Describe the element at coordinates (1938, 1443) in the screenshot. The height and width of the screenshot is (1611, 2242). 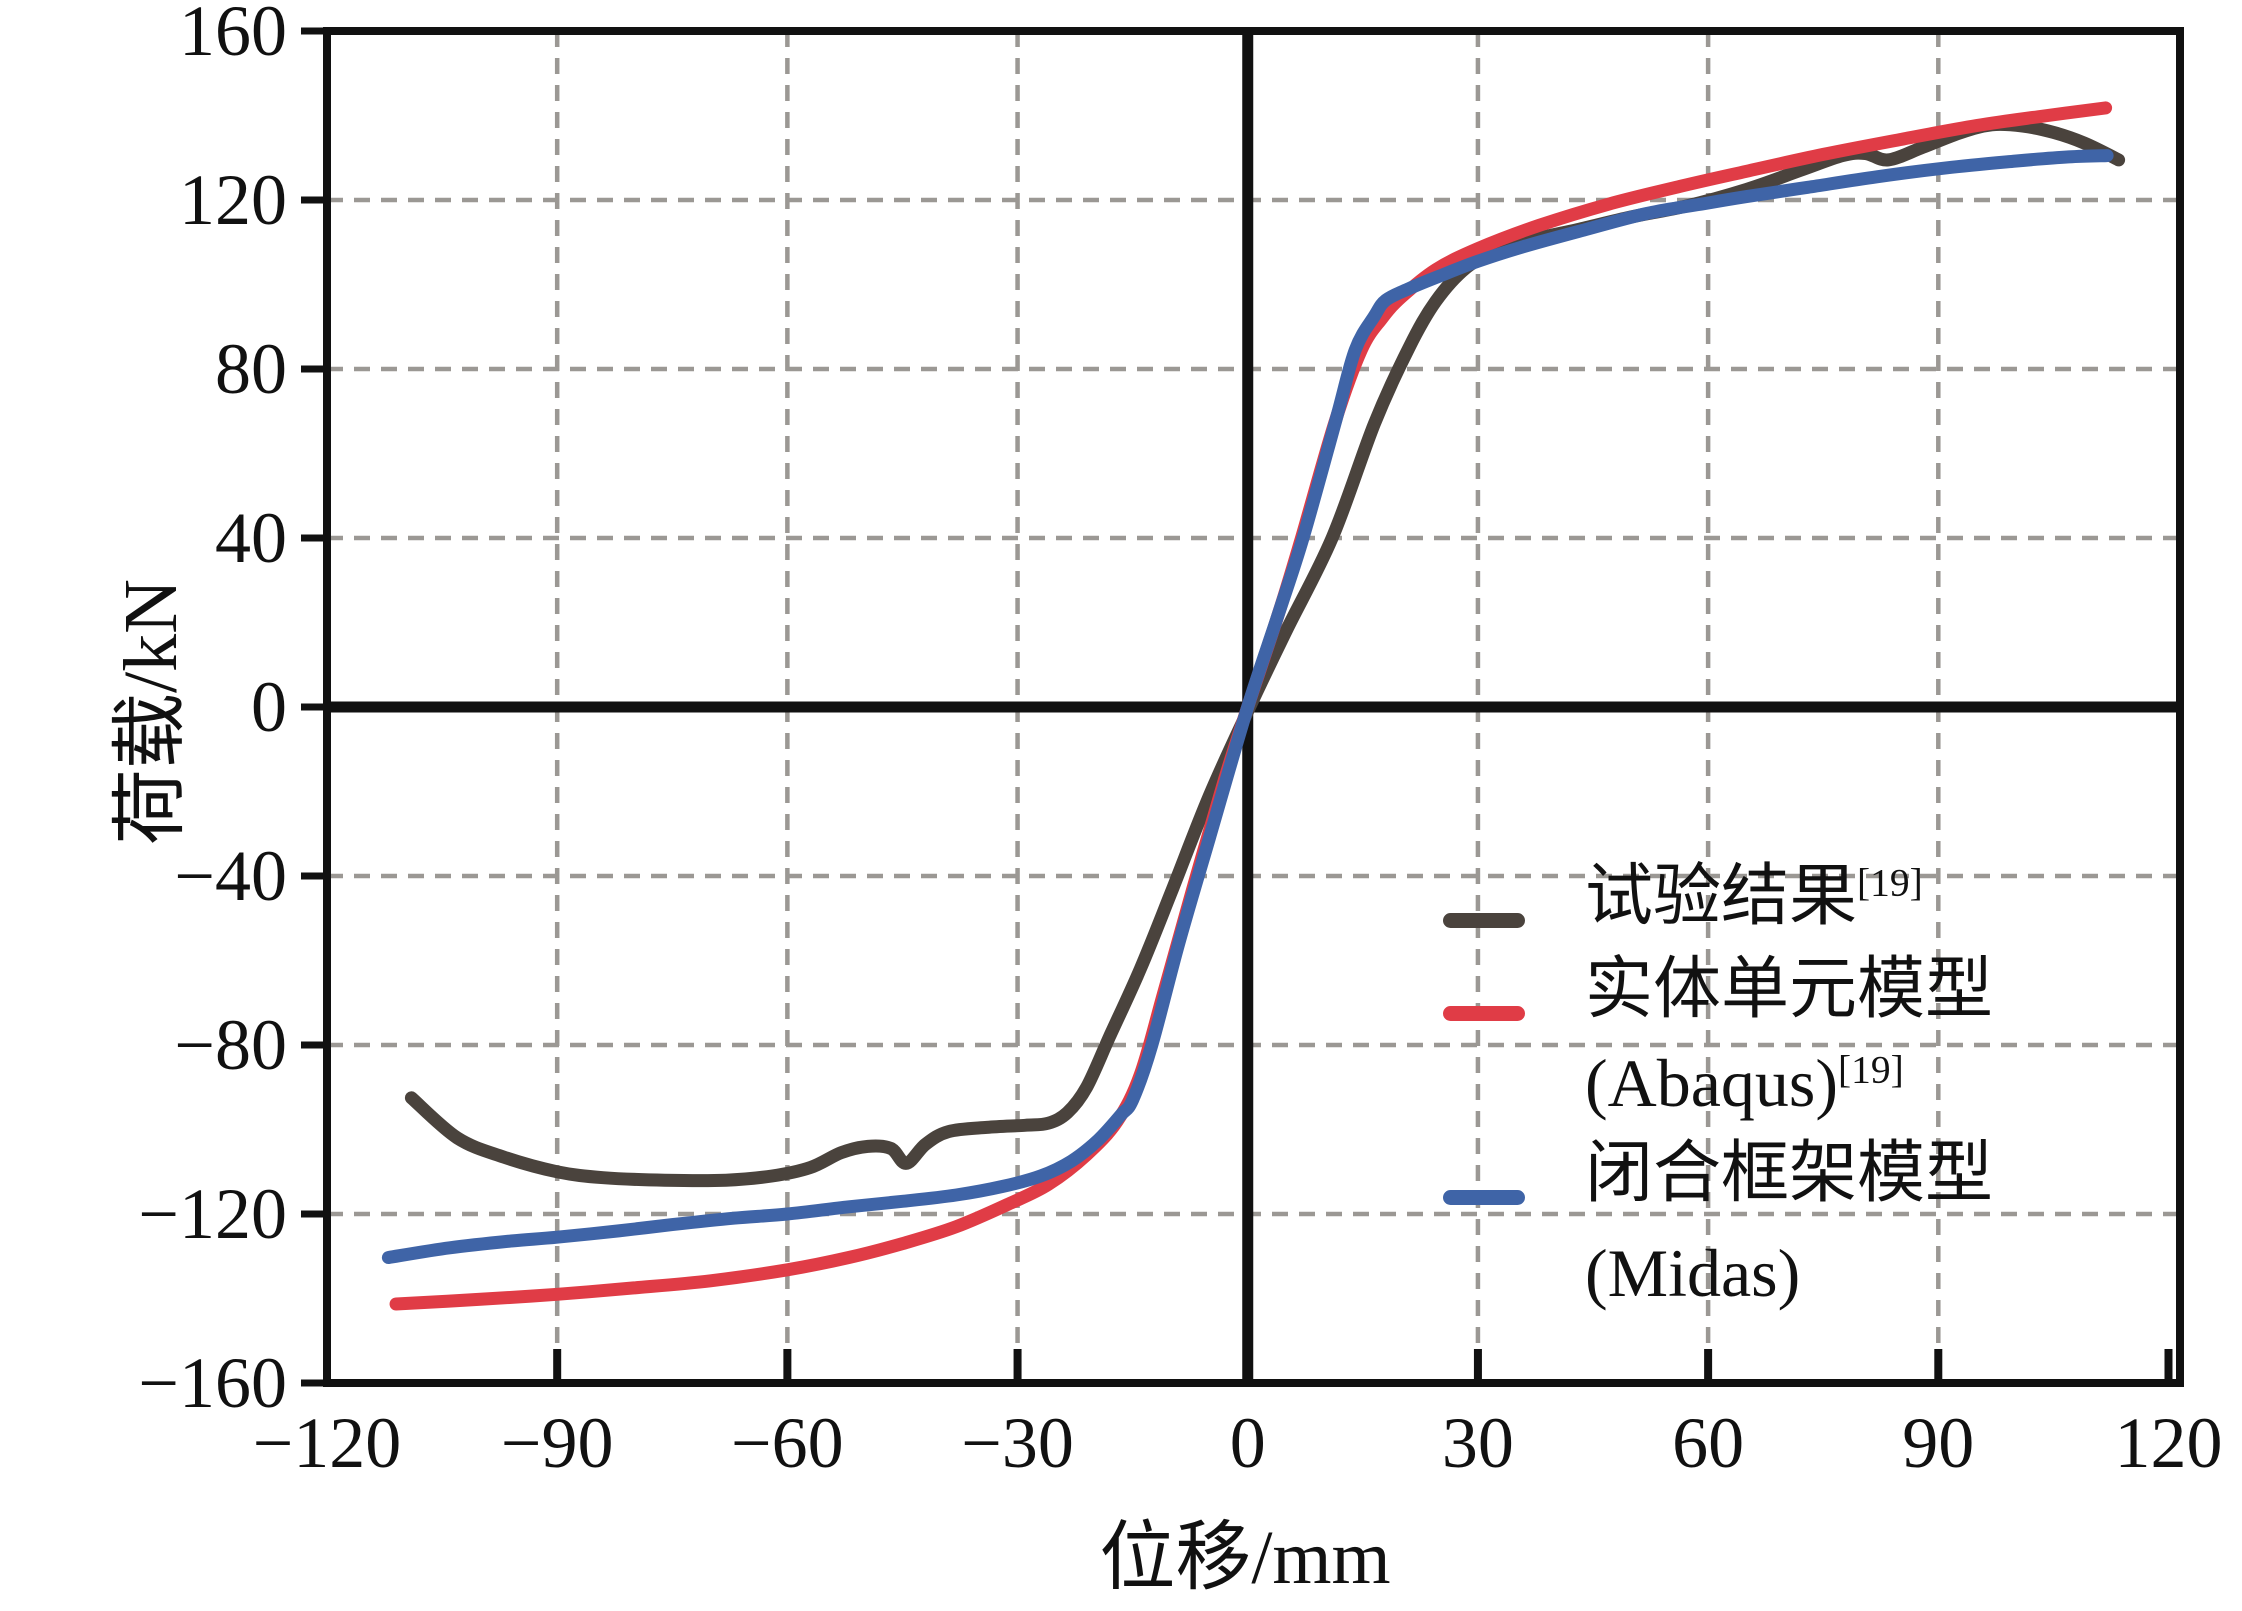
I see `x-tick-label-90: 90` at that location.